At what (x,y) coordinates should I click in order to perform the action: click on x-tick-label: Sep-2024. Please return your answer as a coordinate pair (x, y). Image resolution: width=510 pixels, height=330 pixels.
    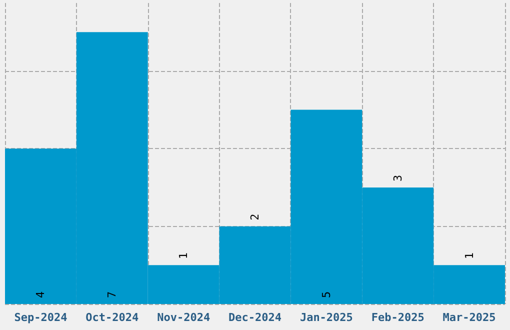
    Looking at the image, I should click on (41, 317).